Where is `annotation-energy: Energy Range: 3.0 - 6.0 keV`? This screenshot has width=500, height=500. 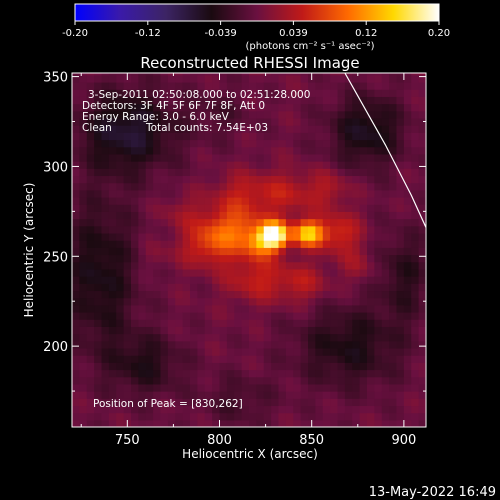
annotation-energy: Energy Range: 3.0 - 6.0 keV is located at coordinates (156, 117).